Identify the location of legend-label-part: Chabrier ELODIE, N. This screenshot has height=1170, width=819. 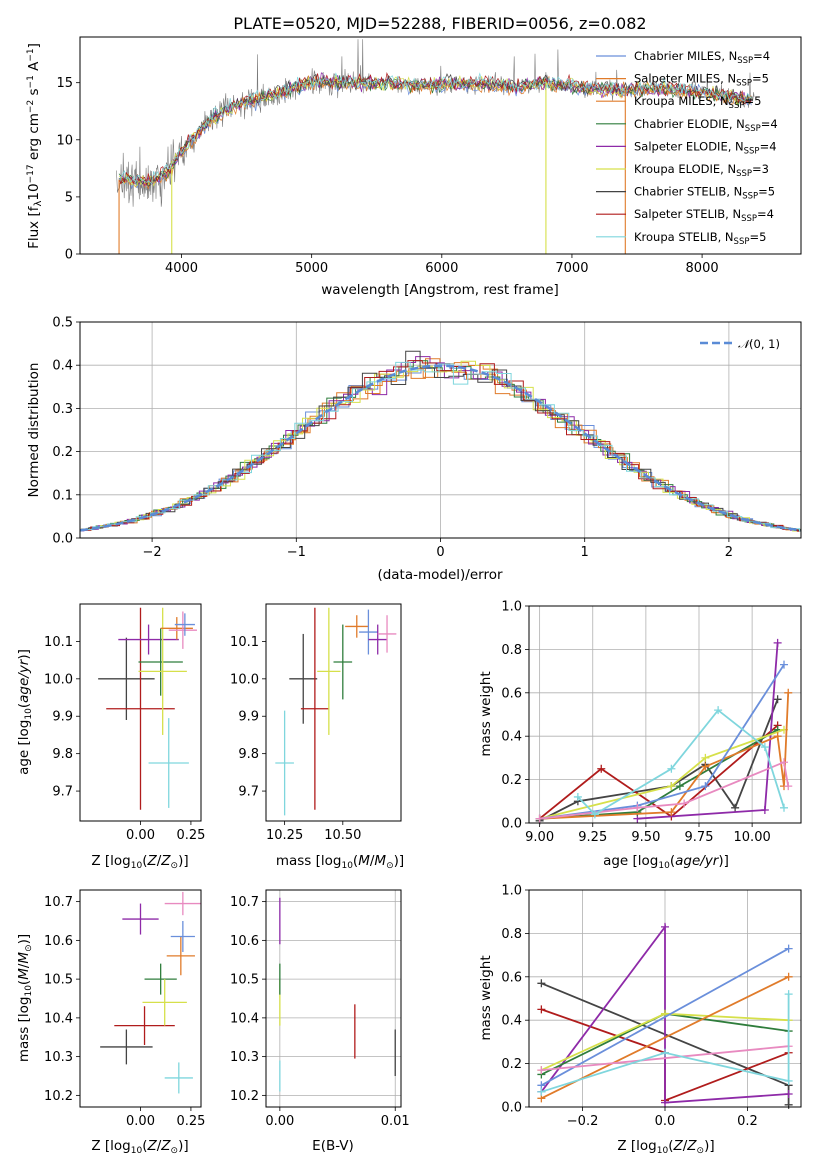
(689, 124).